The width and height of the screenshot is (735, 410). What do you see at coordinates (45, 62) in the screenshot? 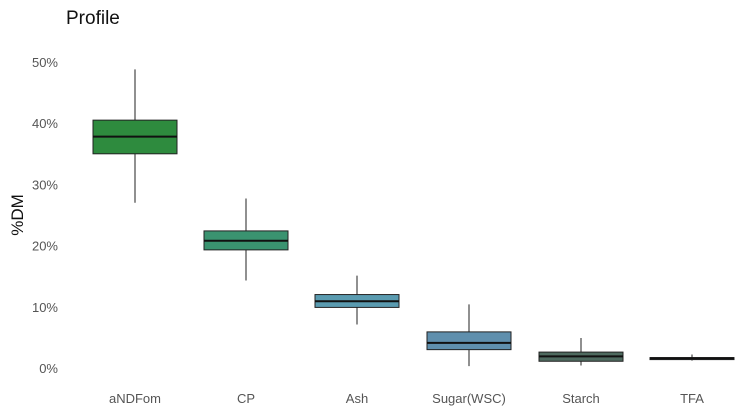
I see `y-tick-label: 50%` at bounding box center [45, 62].